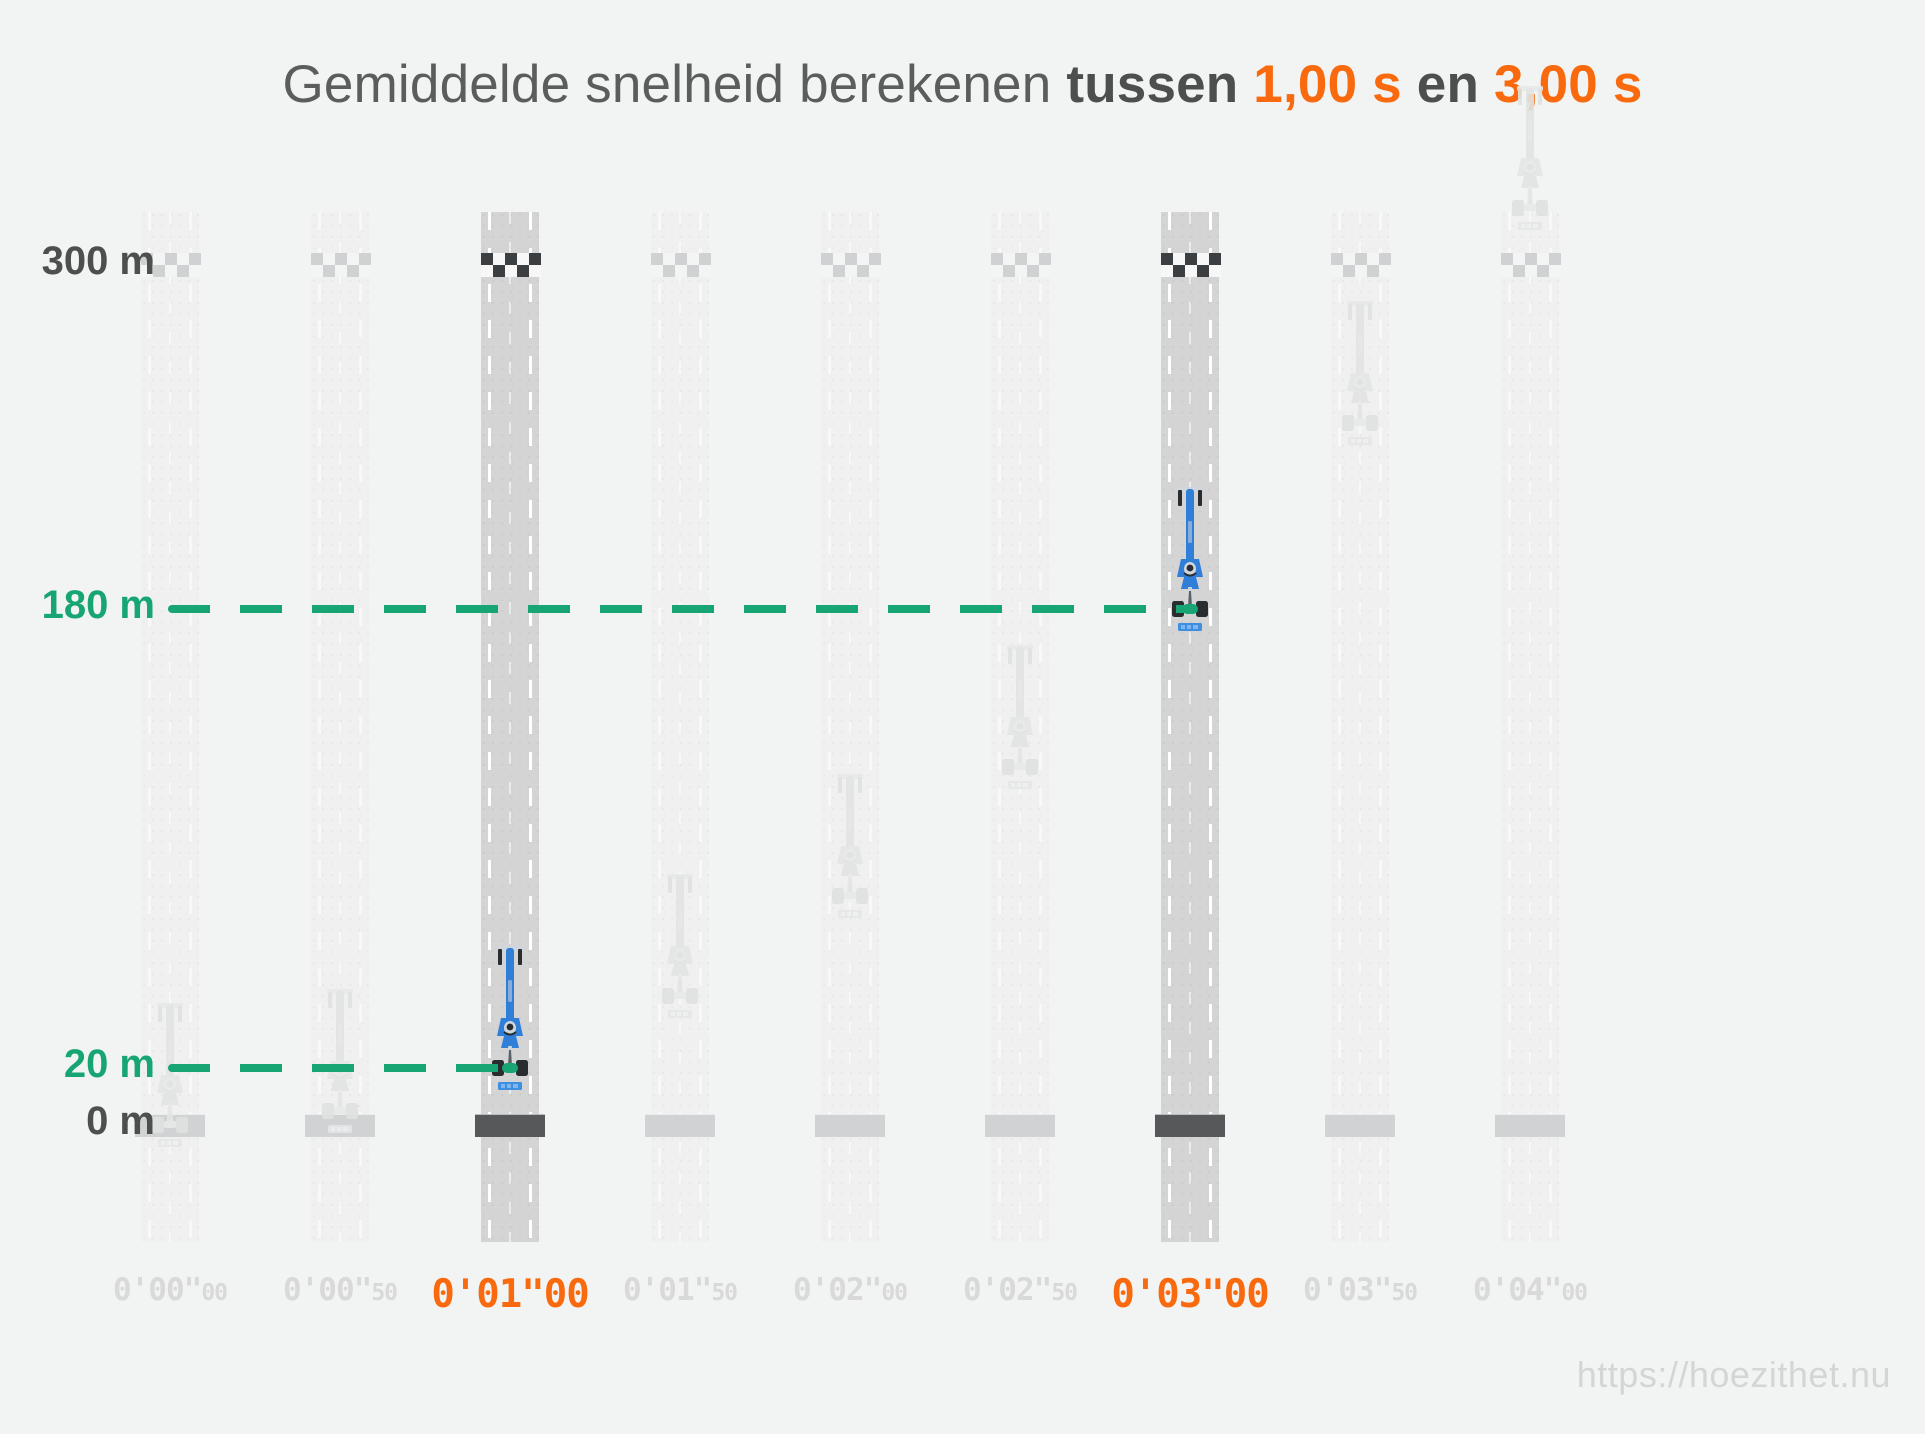 This screenshot has width=1925, height=1434. I want to click on x-axis-time-label-0: 0'00"00, so click(170, 1290).